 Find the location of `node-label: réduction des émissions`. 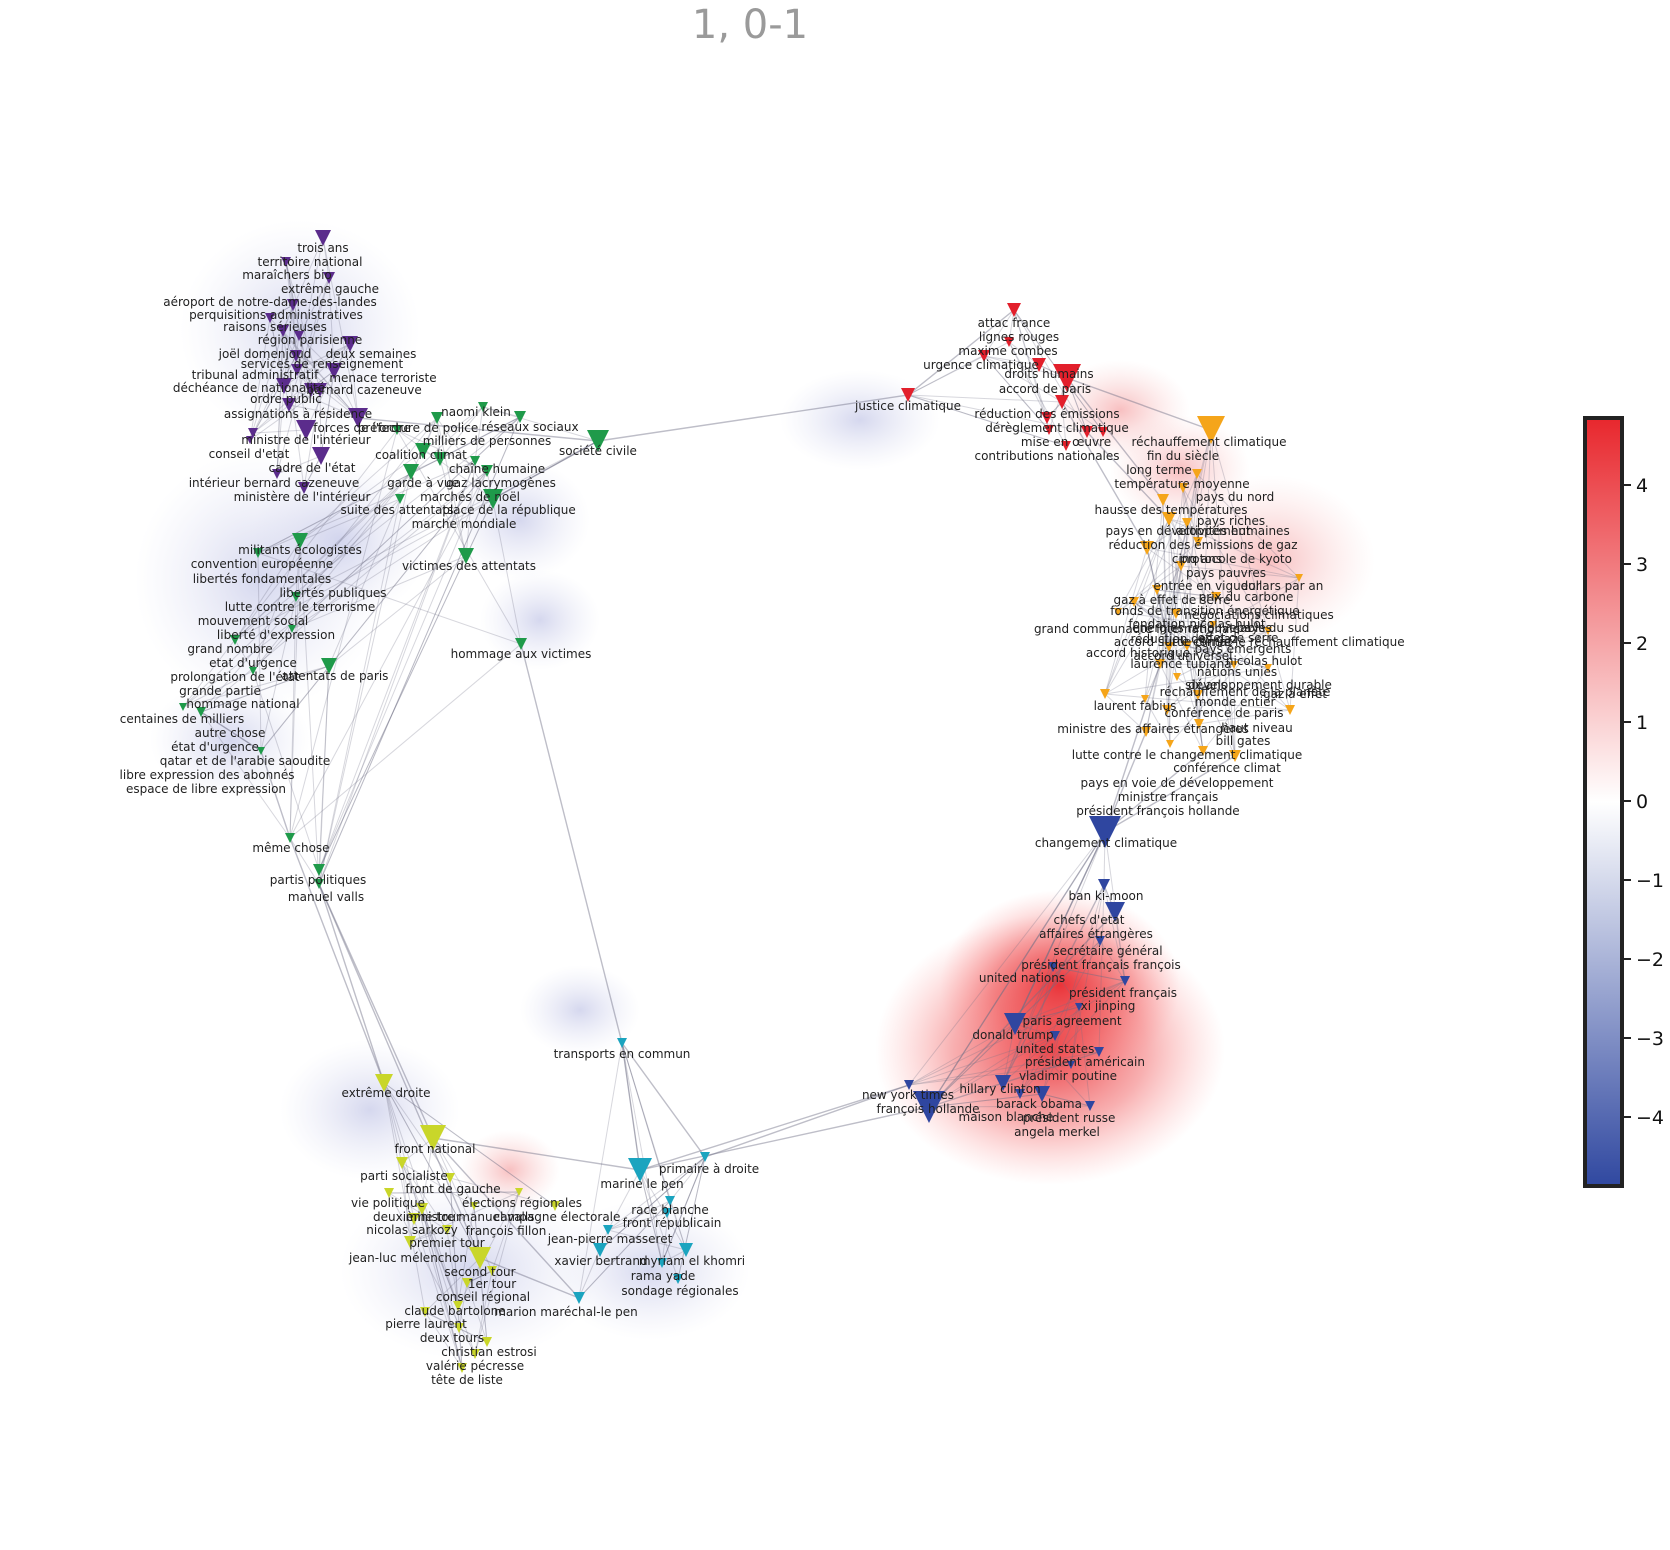

node-label: réduction des émissions is located at coordinates (1046, 414).